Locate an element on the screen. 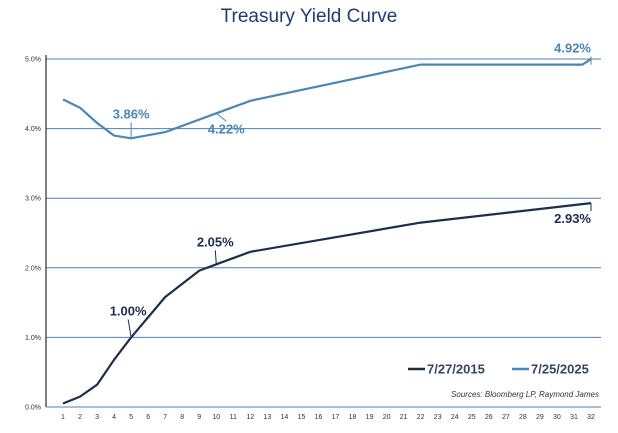 Image resolution: width=618 pixels, height=433 pixels. source-note: Sources: Bloomberg LP, Raymond James is located at coordinates (525, 394).